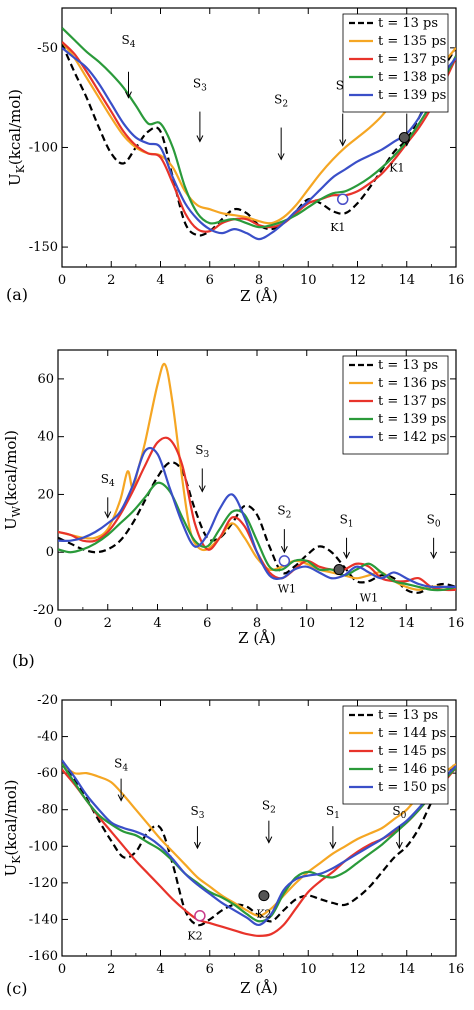  What do you see at coordinates (45, 494) in the screenshot?
I see `y-tick-label: 20` at bounding box center [45, 494].